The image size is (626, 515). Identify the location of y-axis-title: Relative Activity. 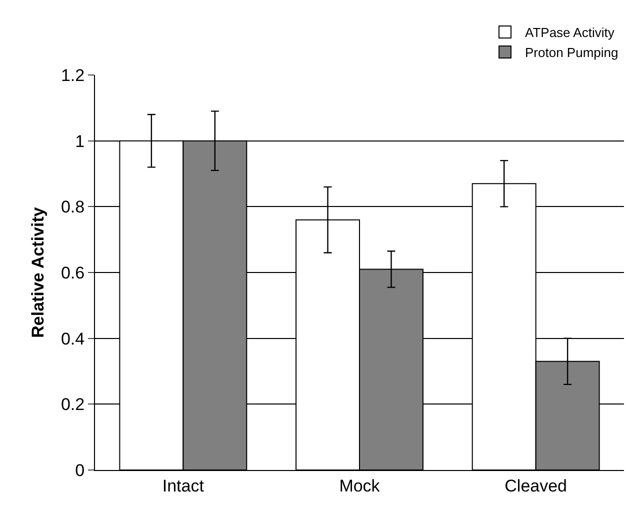
(38, 272).